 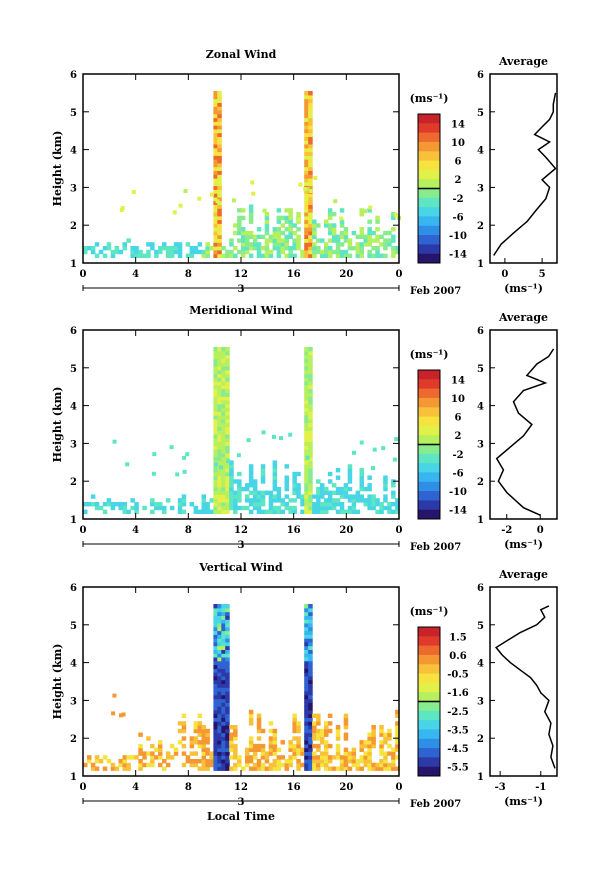 I want to click on y-tick-label: 1, so click(x=73, y=264).